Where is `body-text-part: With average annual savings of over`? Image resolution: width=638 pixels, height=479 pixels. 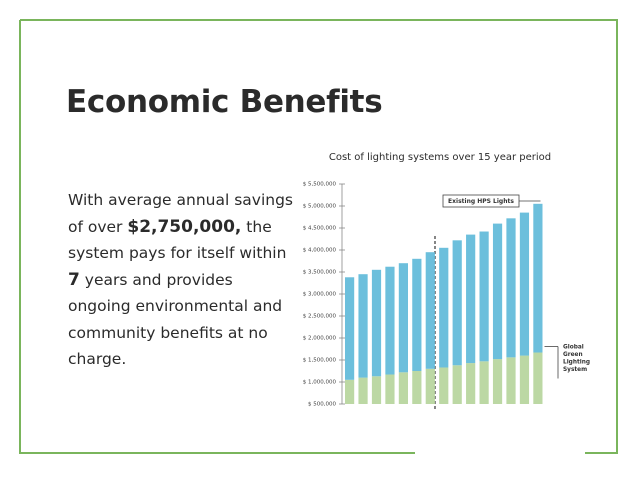
body-text-part: With average annual savings of over is located at coordinates (180, 213).